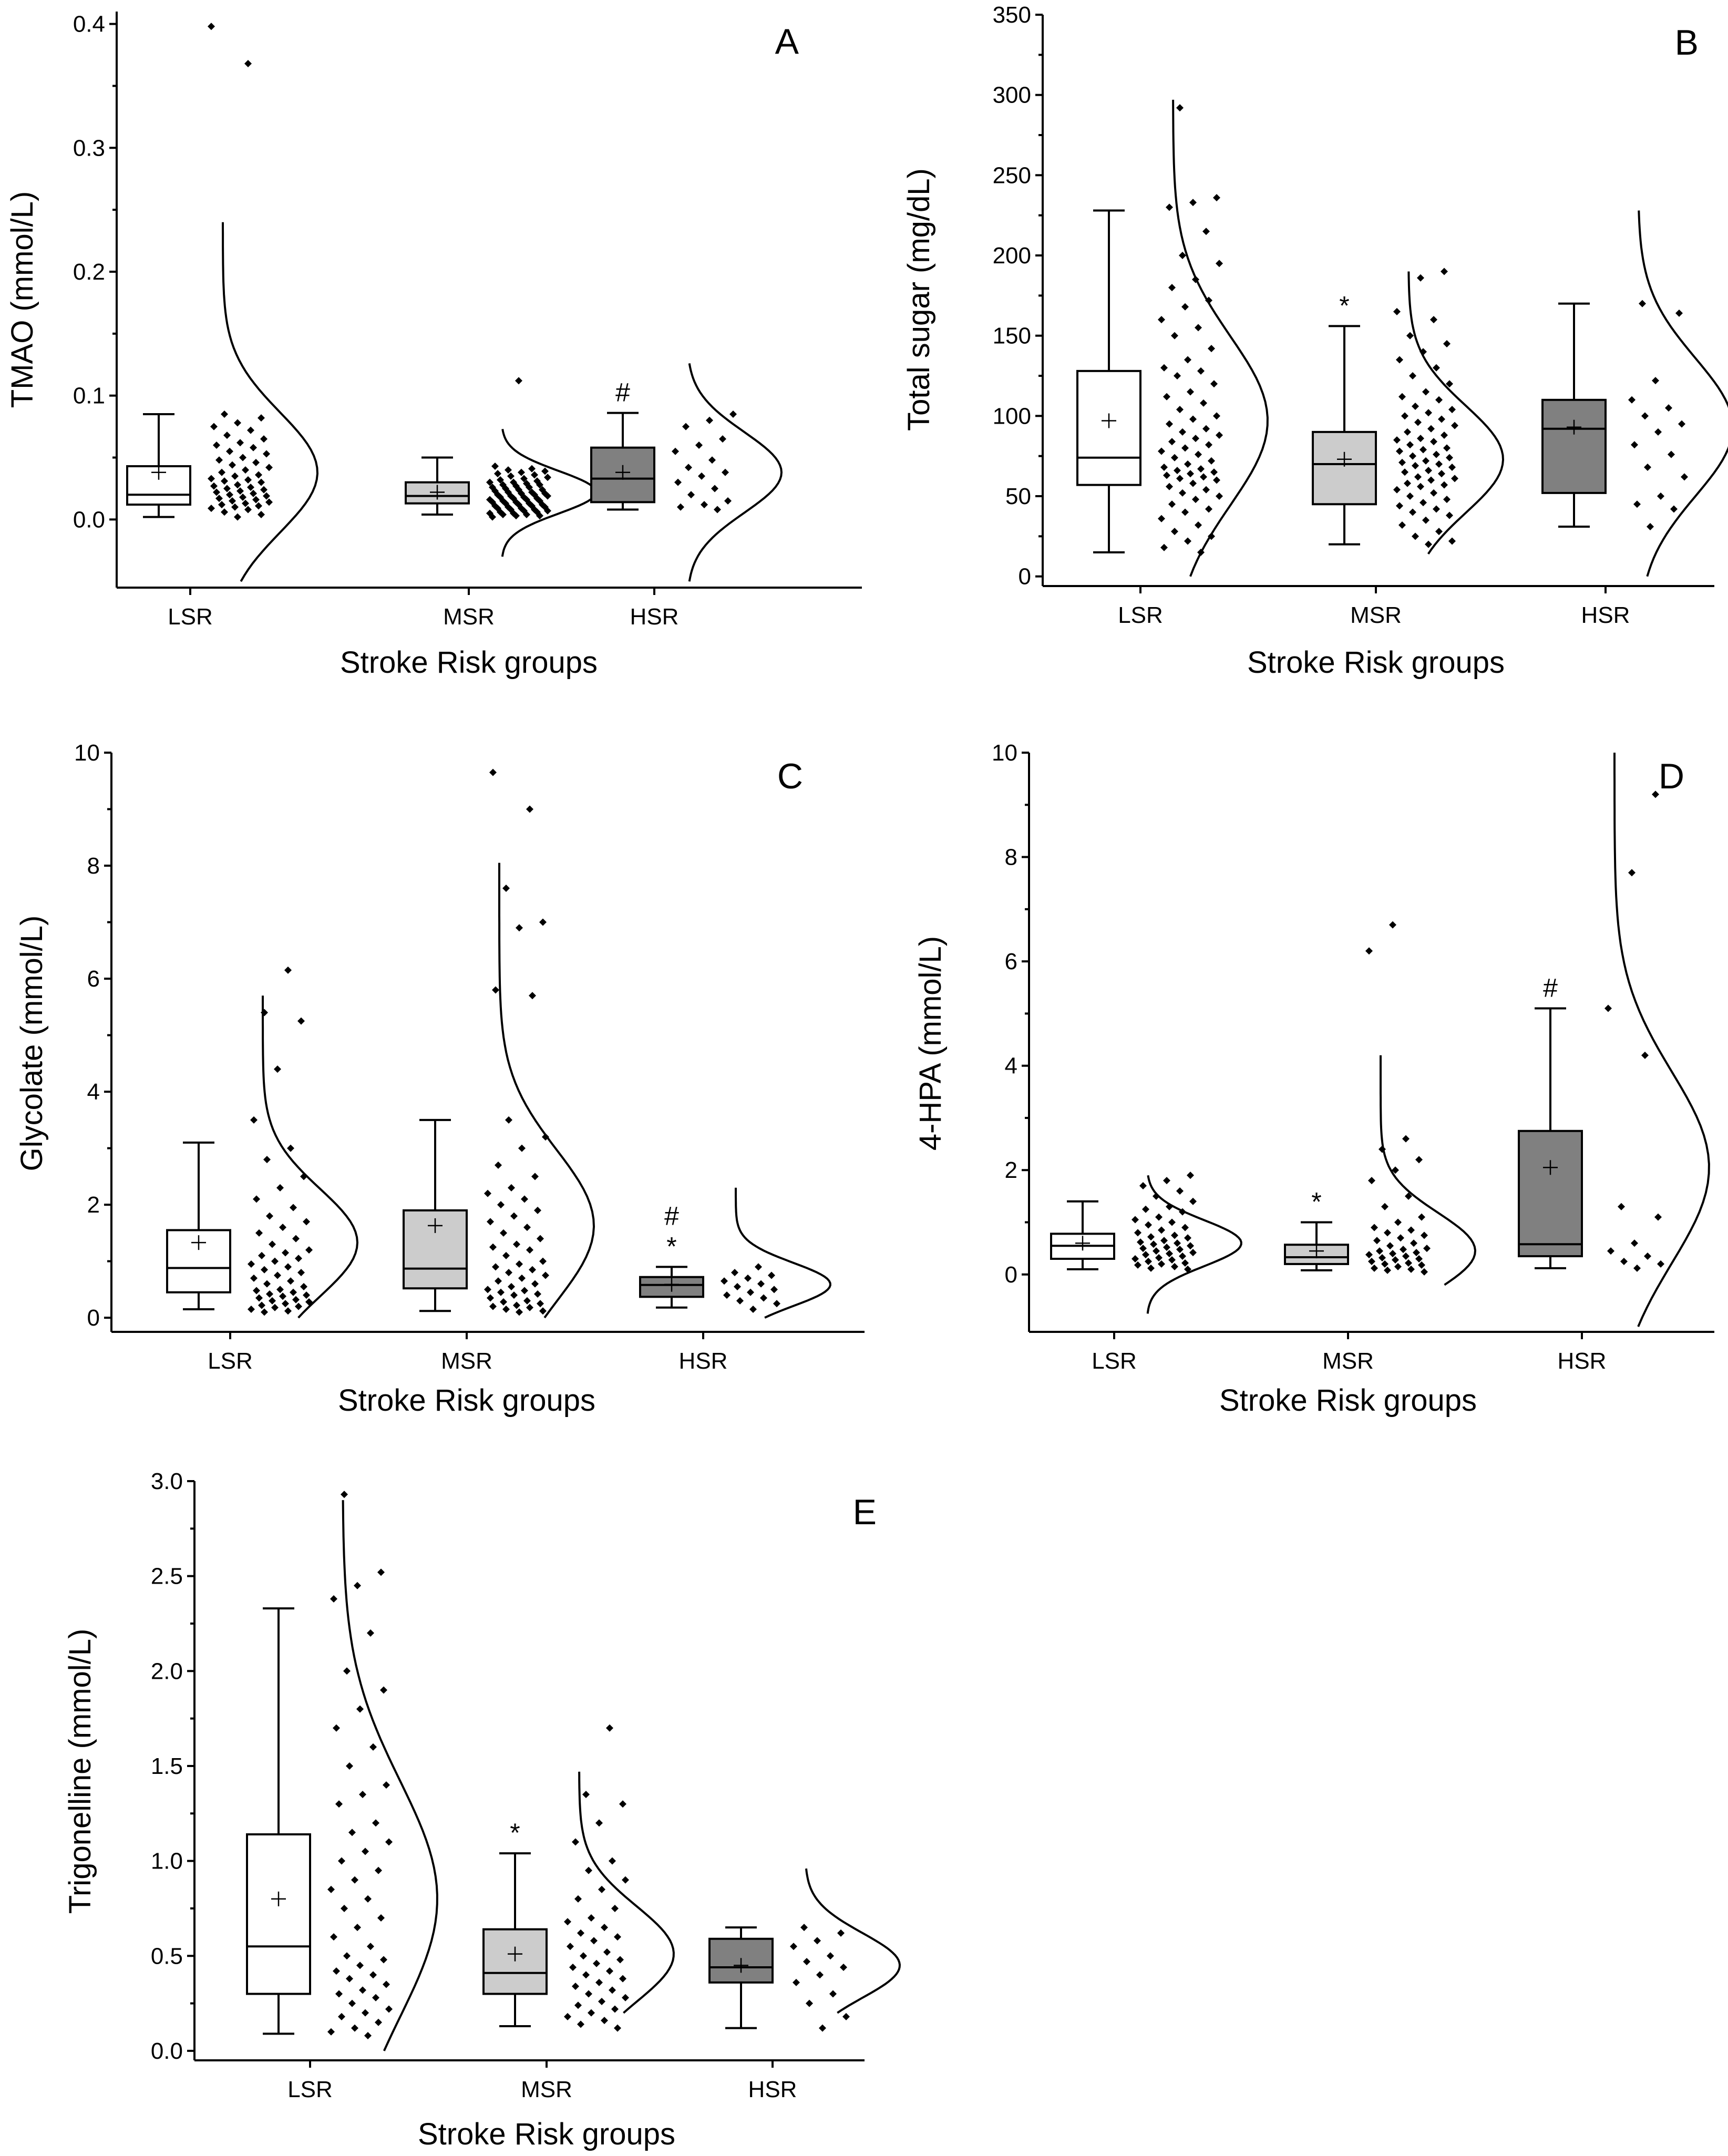  What do you see at coordinates (278, 1914) in the screenshot?
I see `box-iqr` at bounding box center [278, 1914].